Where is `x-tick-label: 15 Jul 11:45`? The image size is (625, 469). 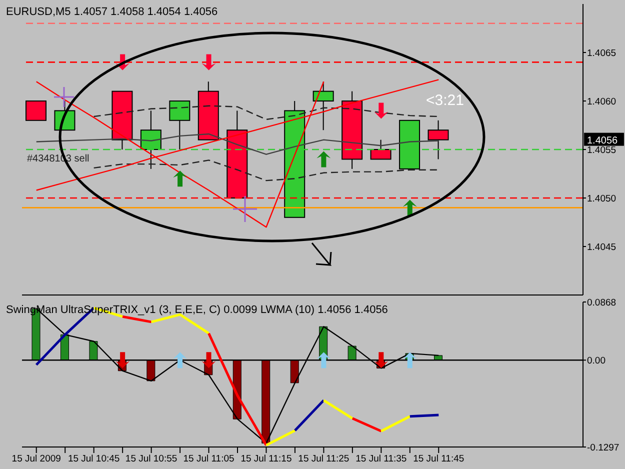 x-tick-label: 15 Jul 11:45 is located at coordinates (438, 459).